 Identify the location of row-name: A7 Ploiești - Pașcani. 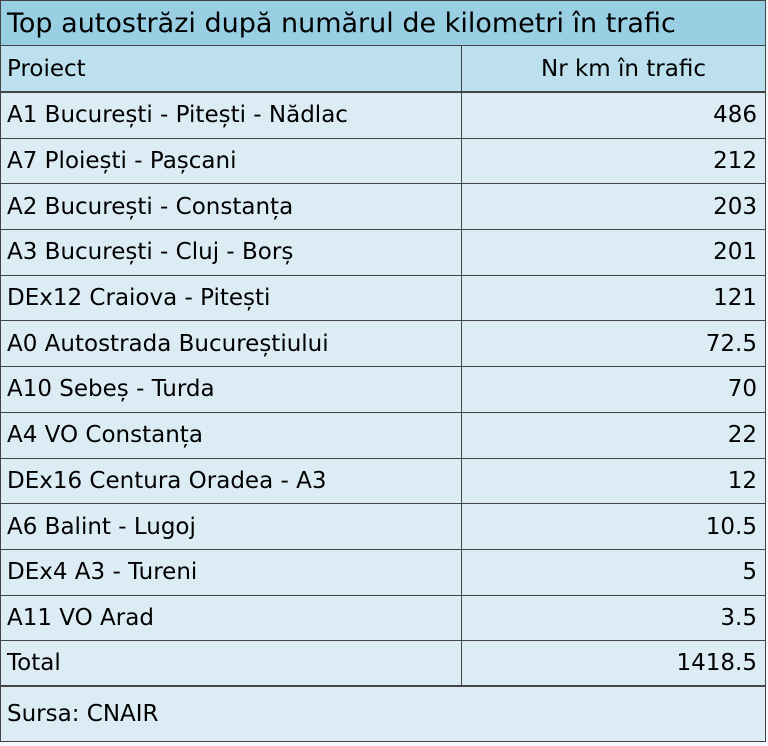
(231, 161).